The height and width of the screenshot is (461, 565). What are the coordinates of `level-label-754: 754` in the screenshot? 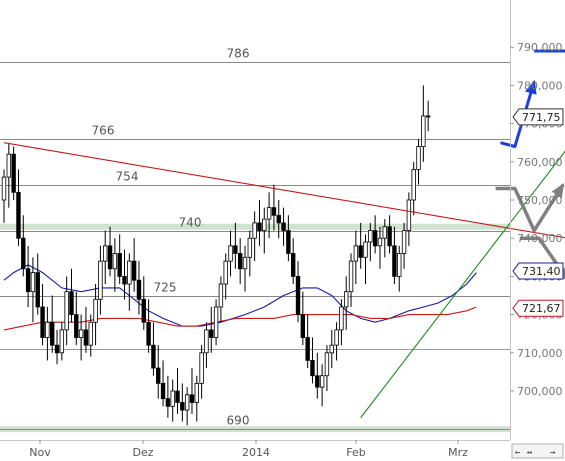 It's located at (127, 177).